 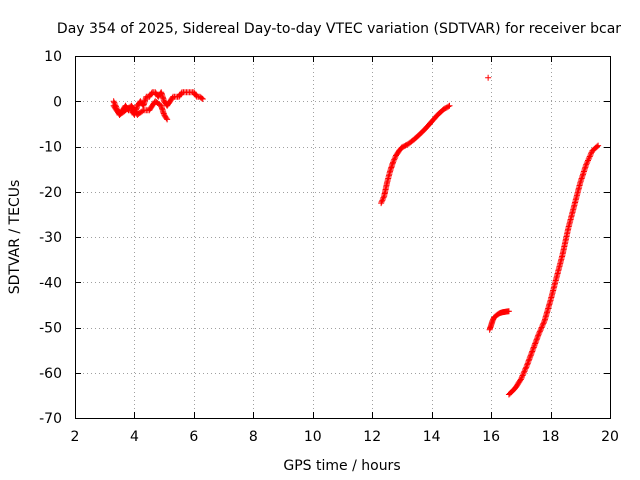 What do you see at coordinates (50, 374) in the screenshot?
I see `y-tick-label: -60` at bounding box center [50, 374].